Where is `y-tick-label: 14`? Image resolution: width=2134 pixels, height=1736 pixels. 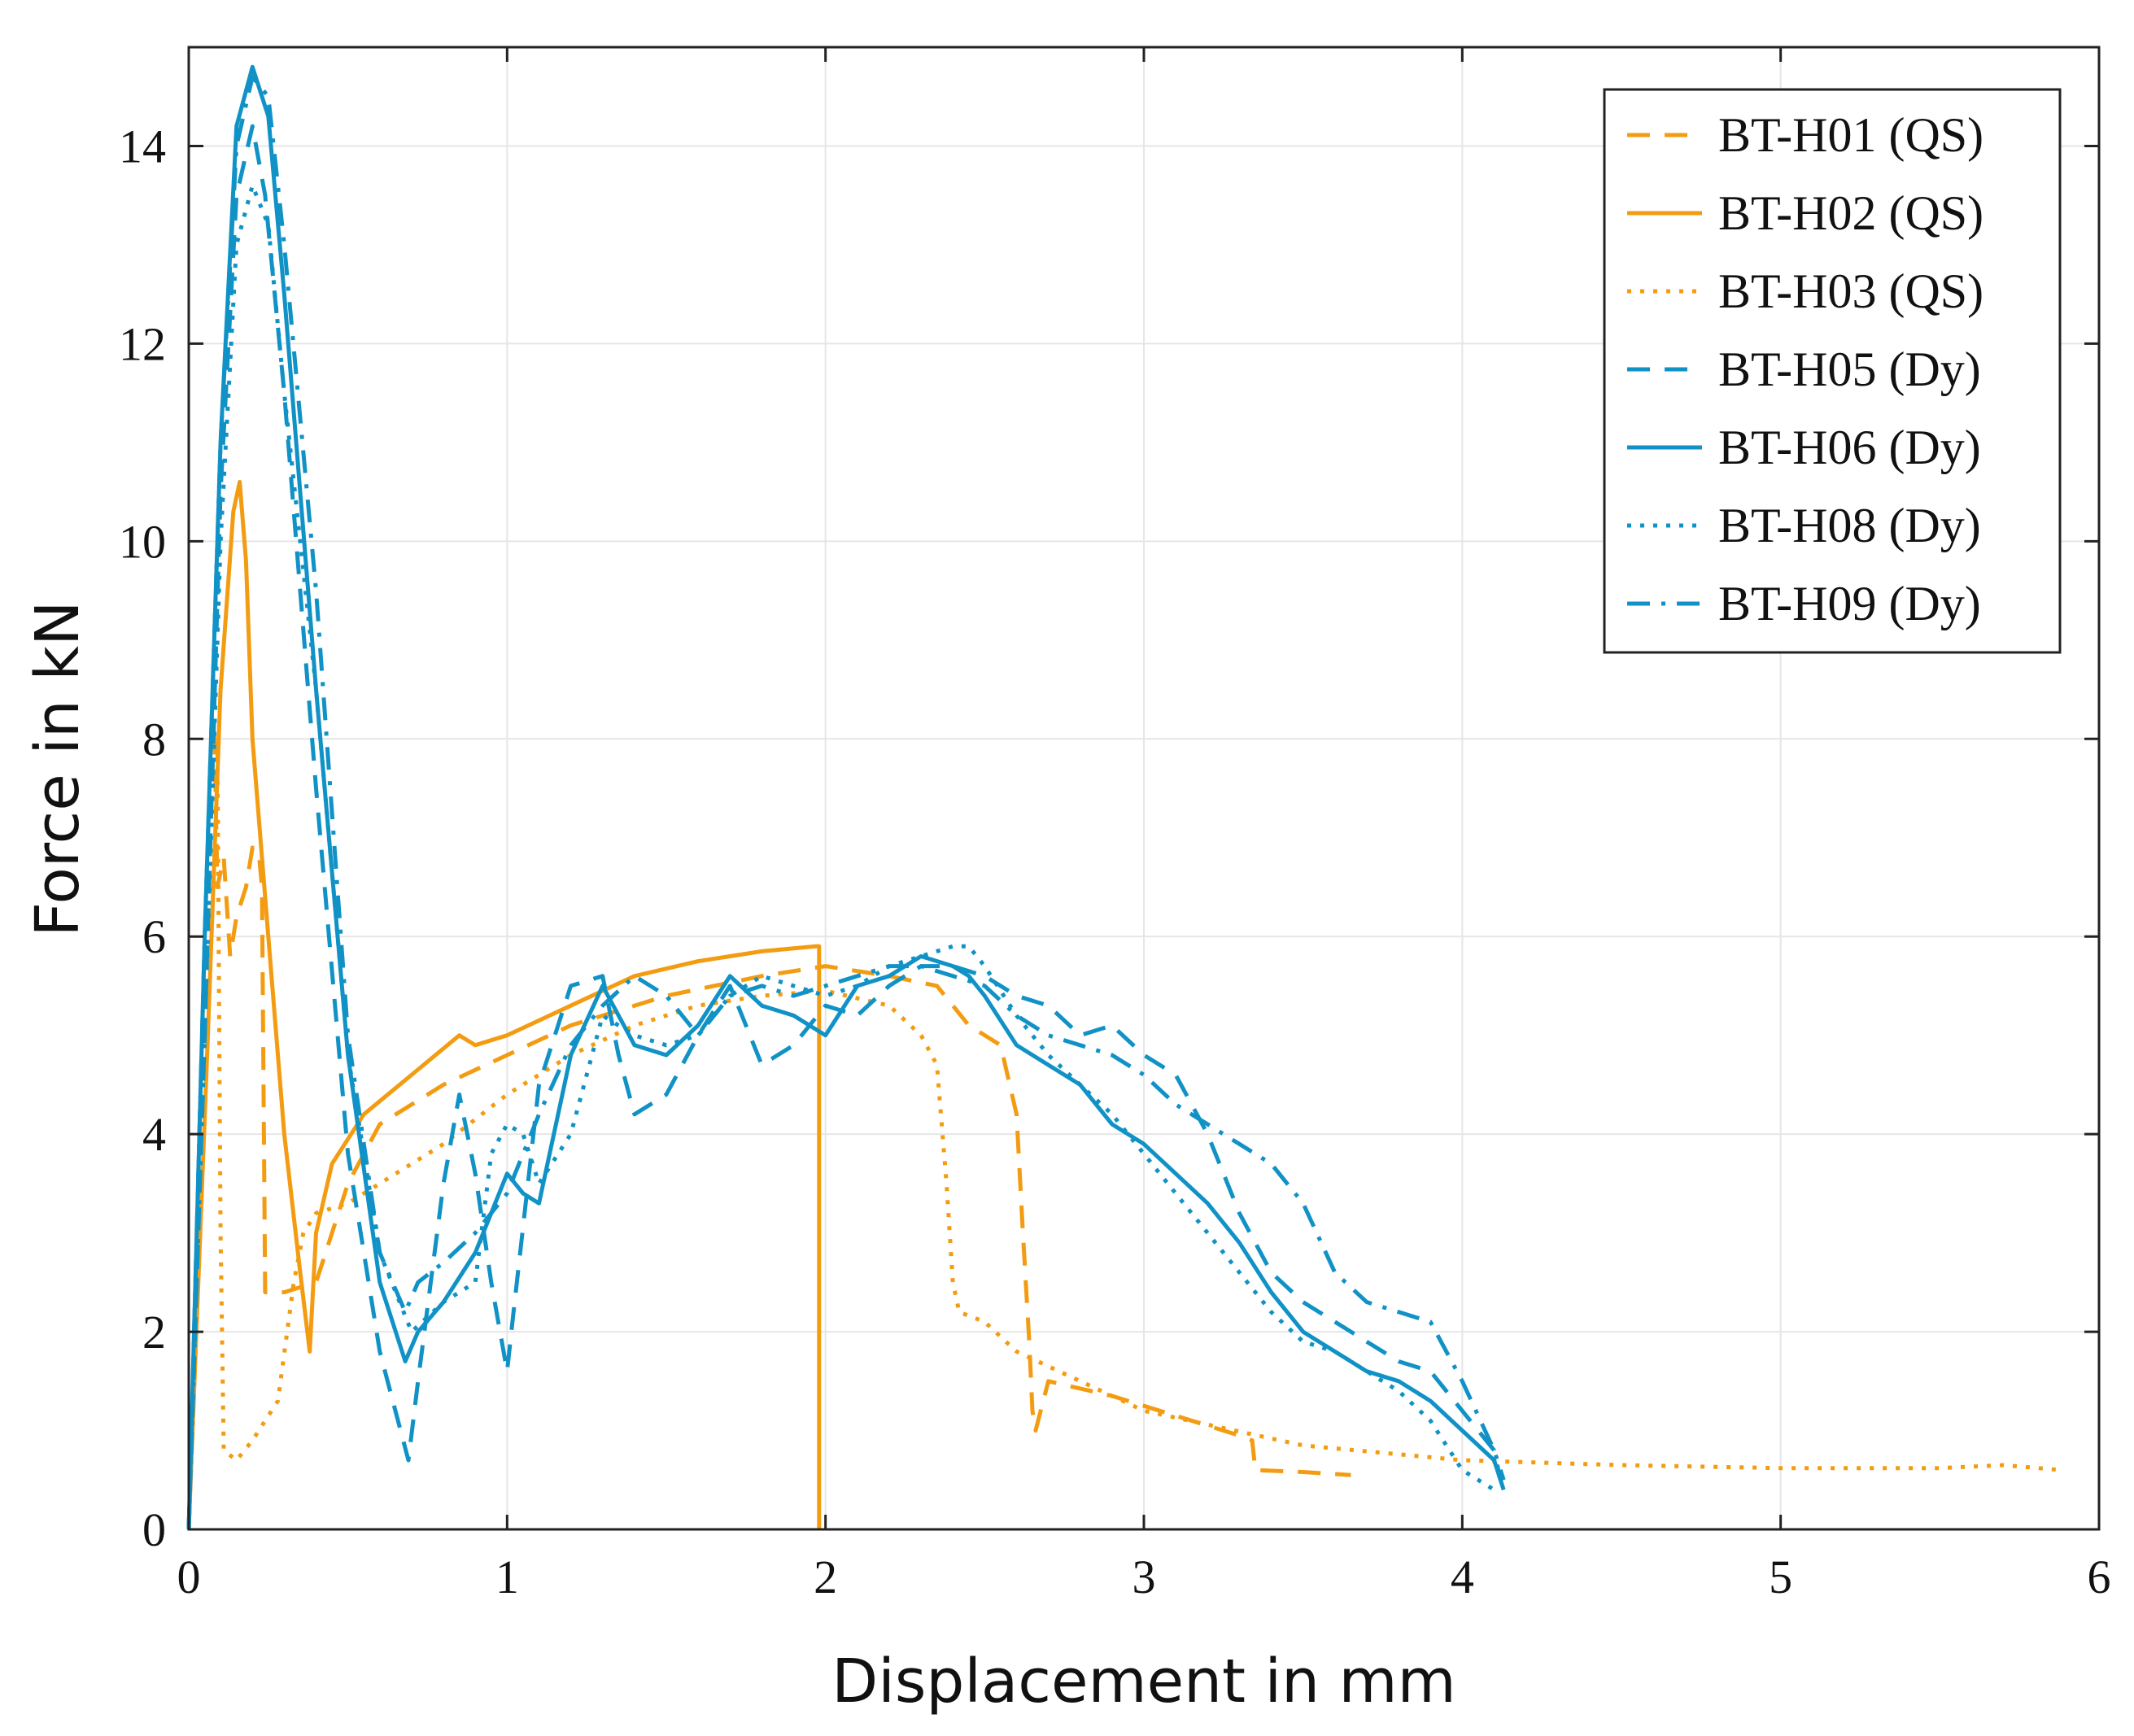 y-tick-label: 14 is located at coordinates (142, 146).